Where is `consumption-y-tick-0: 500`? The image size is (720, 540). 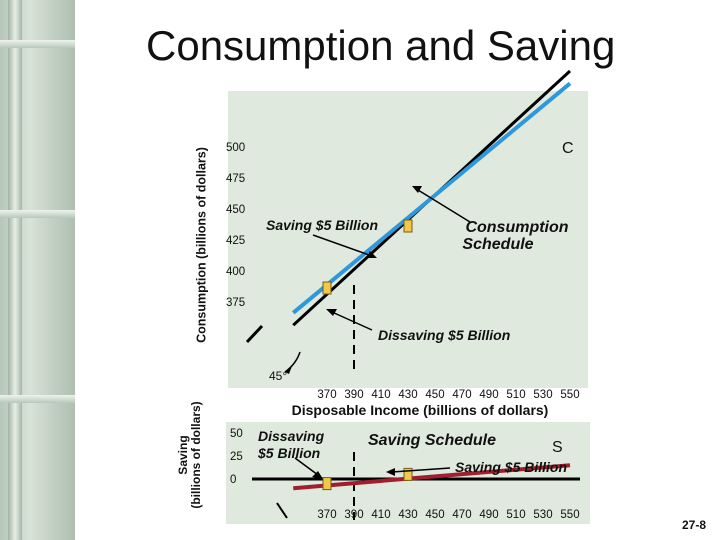
consumption-y-tick-0: 500 is located at coordinates (235, 148).